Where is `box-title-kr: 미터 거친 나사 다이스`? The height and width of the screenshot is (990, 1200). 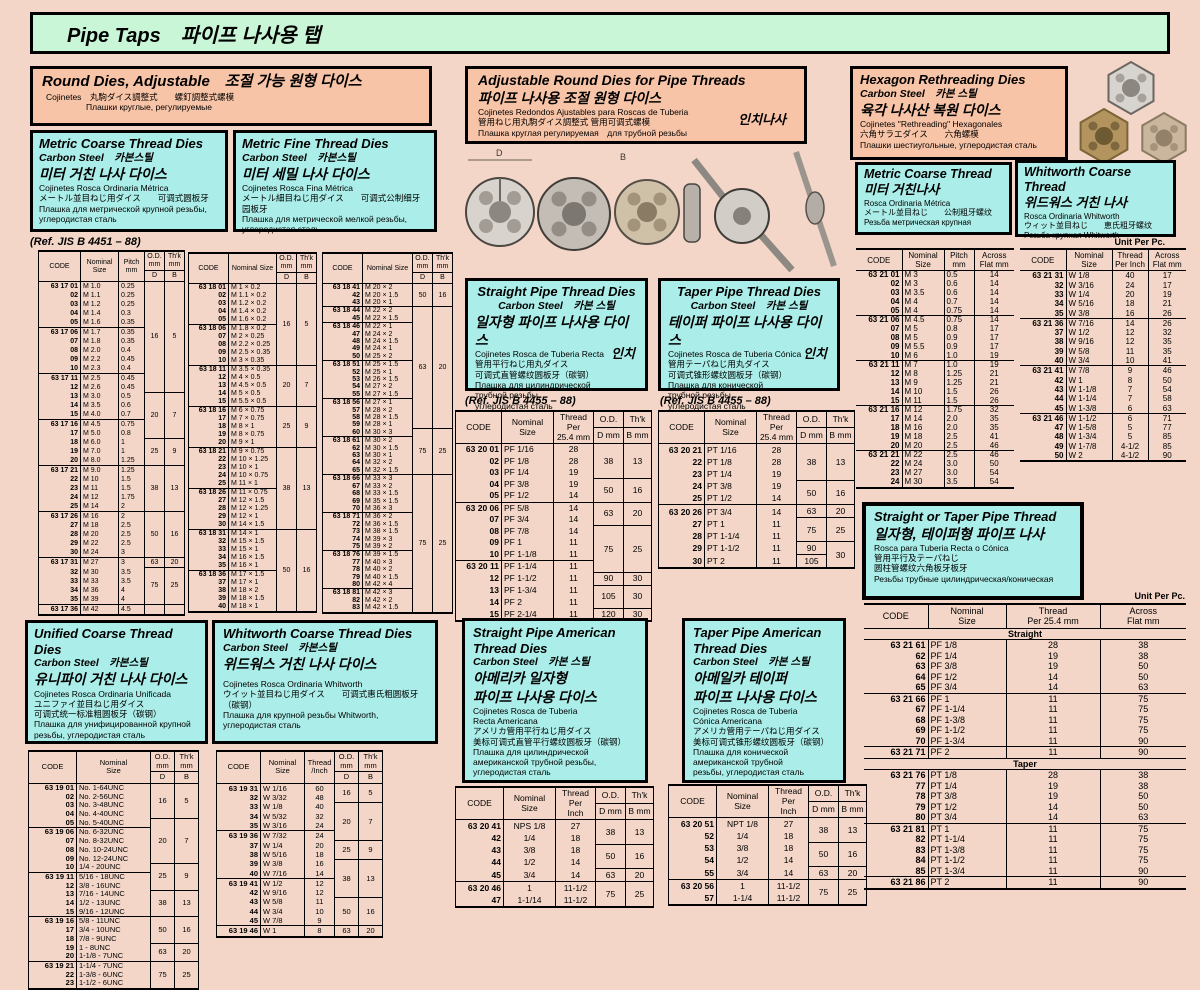 box-title-kr: 미터 거친 나사 다이스 is located at coordinates (103, 173).